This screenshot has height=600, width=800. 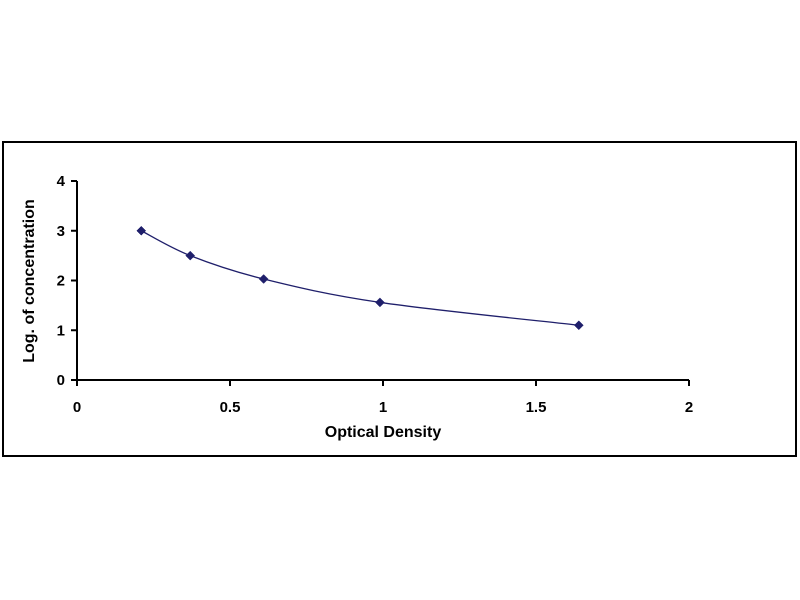 I want to click on x-tick-label: 0.5, so click(x=230, y=407).